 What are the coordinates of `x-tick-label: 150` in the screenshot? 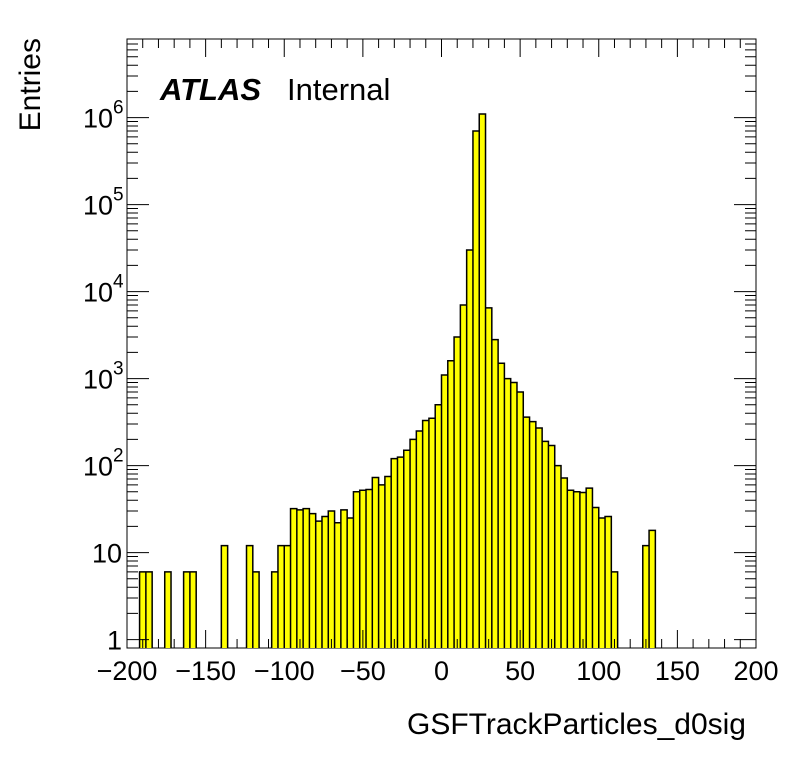 It's located at (677, 671).